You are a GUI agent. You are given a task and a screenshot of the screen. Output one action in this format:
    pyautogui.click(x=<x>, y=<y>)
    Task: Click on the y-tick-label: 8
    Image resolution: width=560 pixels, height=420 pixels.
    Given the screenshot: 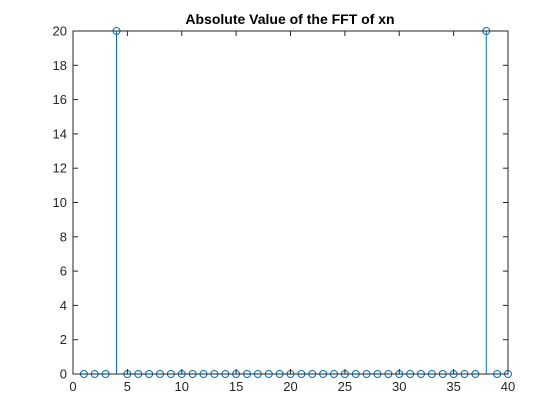 What is the action you would take?
    pyautogui.click(x=63, y=236)
    